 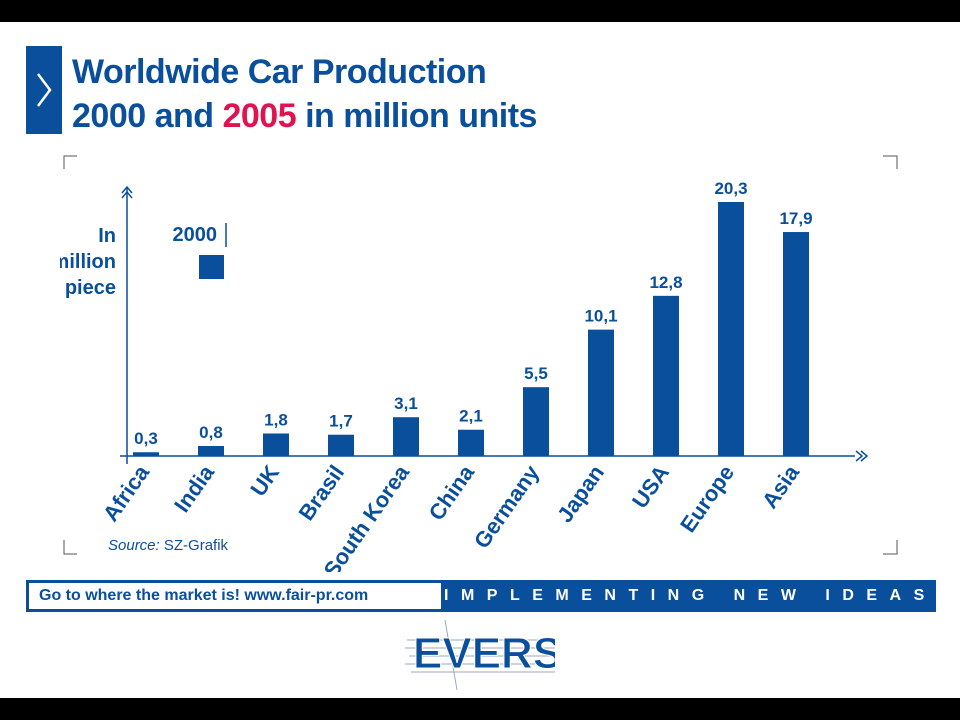 I want to click on y-axis-label-line: million, so click(x=88, y=262).